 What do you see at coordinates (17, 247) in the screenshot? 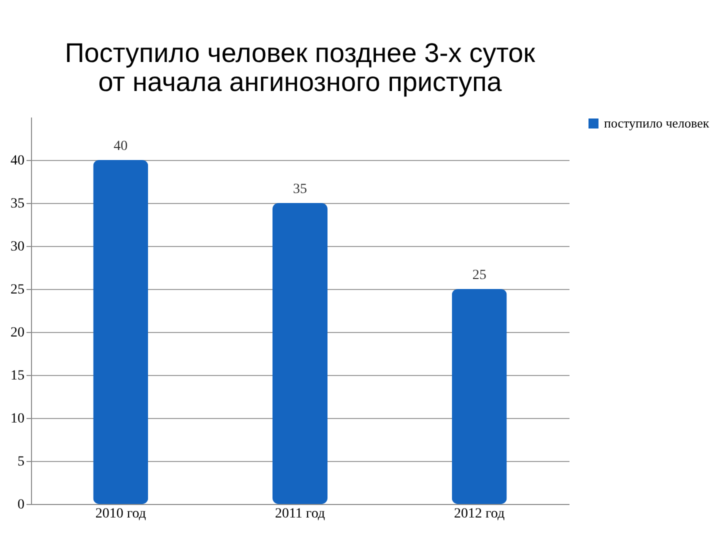
I see `y-tick-label: 30` at bounding box center [17, 247].